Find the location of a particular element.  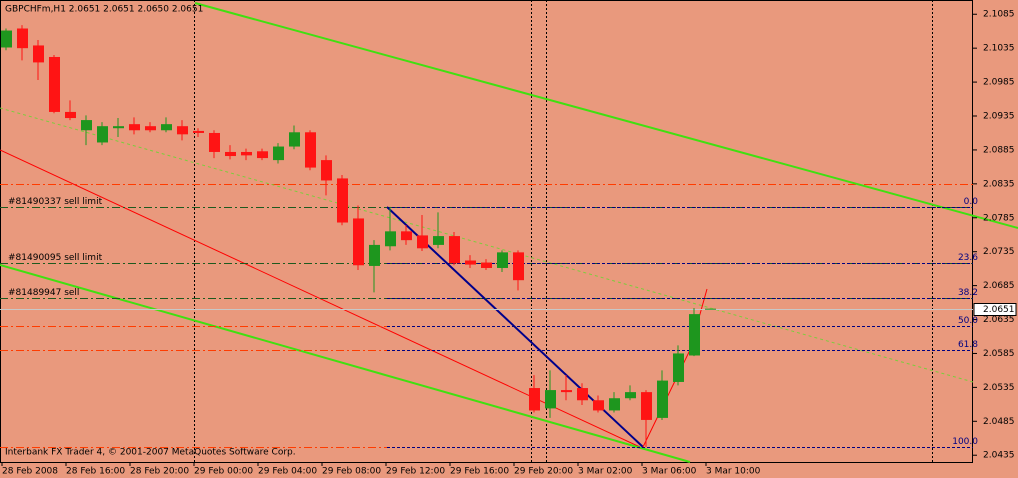

x-tick-label: 28 Feb 20:00 is located at coordinates (159, 472).